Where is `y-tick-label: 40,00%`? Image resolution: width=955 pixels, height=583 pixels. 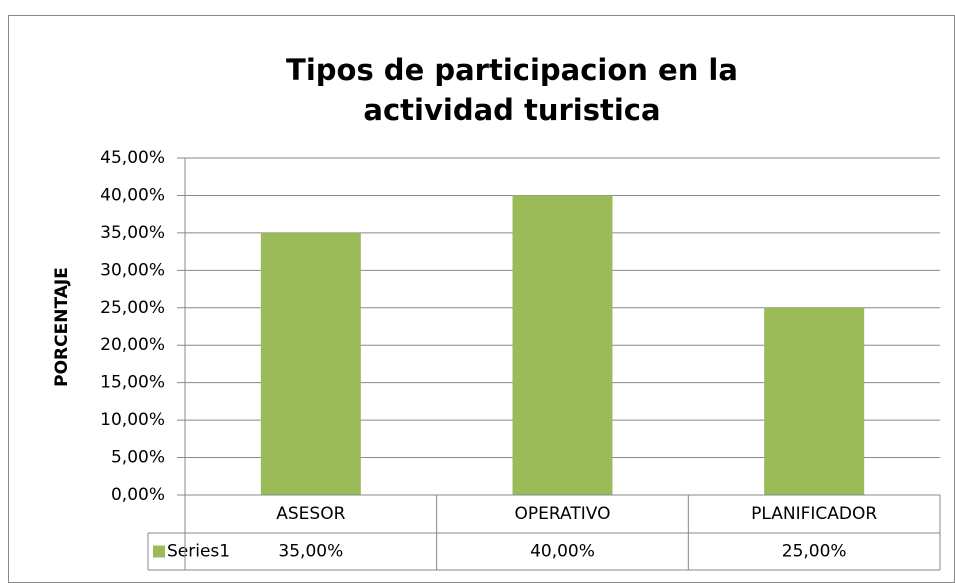 y-tick-label: 40,00% is located at coordinates (132, 195).